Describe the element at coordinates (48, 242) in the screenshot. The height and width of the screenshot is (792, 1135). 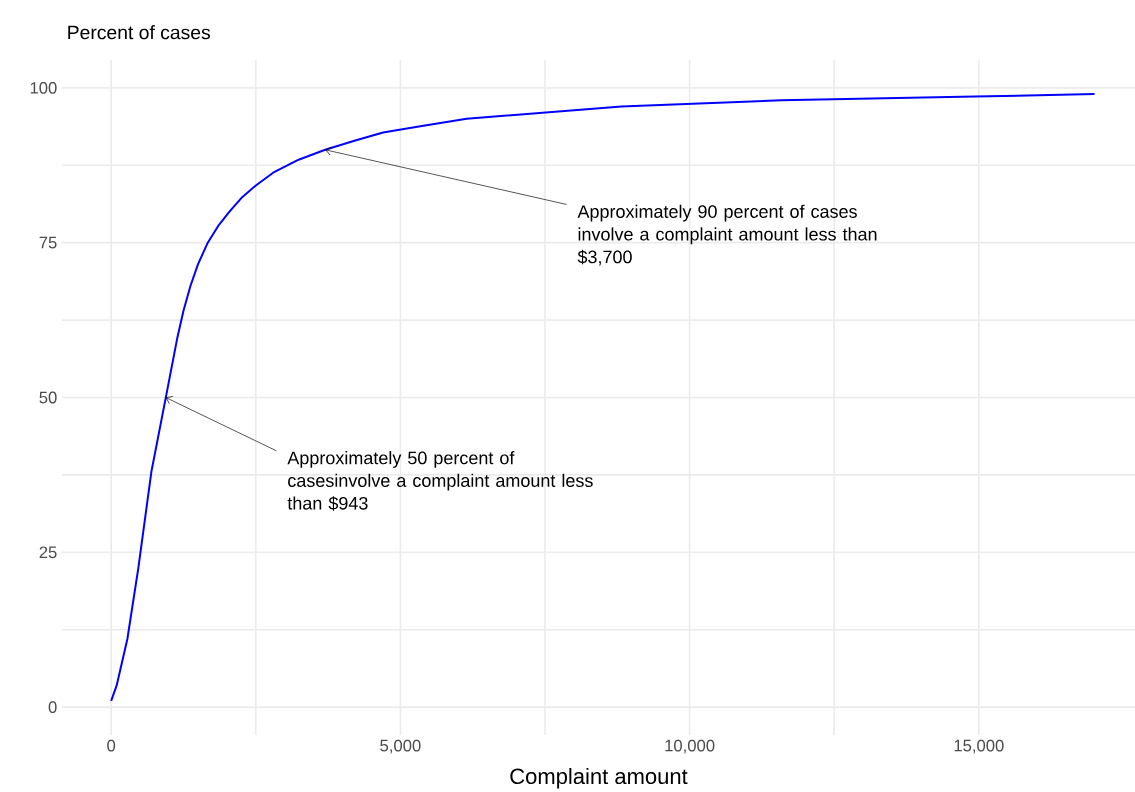
I see `y-tick-label: 75` at that location.